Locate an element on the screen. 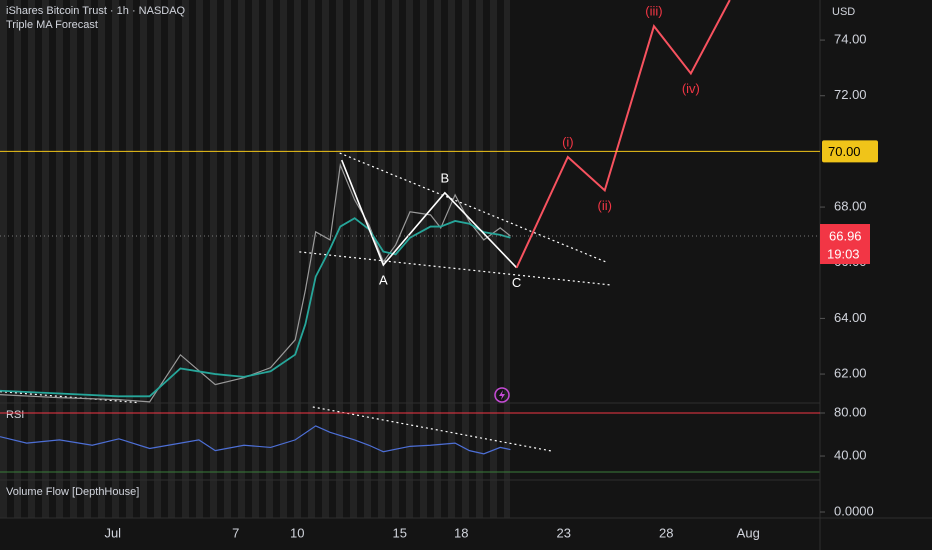  y-tick-label: 80.00 is located at coordinates (850, 411).